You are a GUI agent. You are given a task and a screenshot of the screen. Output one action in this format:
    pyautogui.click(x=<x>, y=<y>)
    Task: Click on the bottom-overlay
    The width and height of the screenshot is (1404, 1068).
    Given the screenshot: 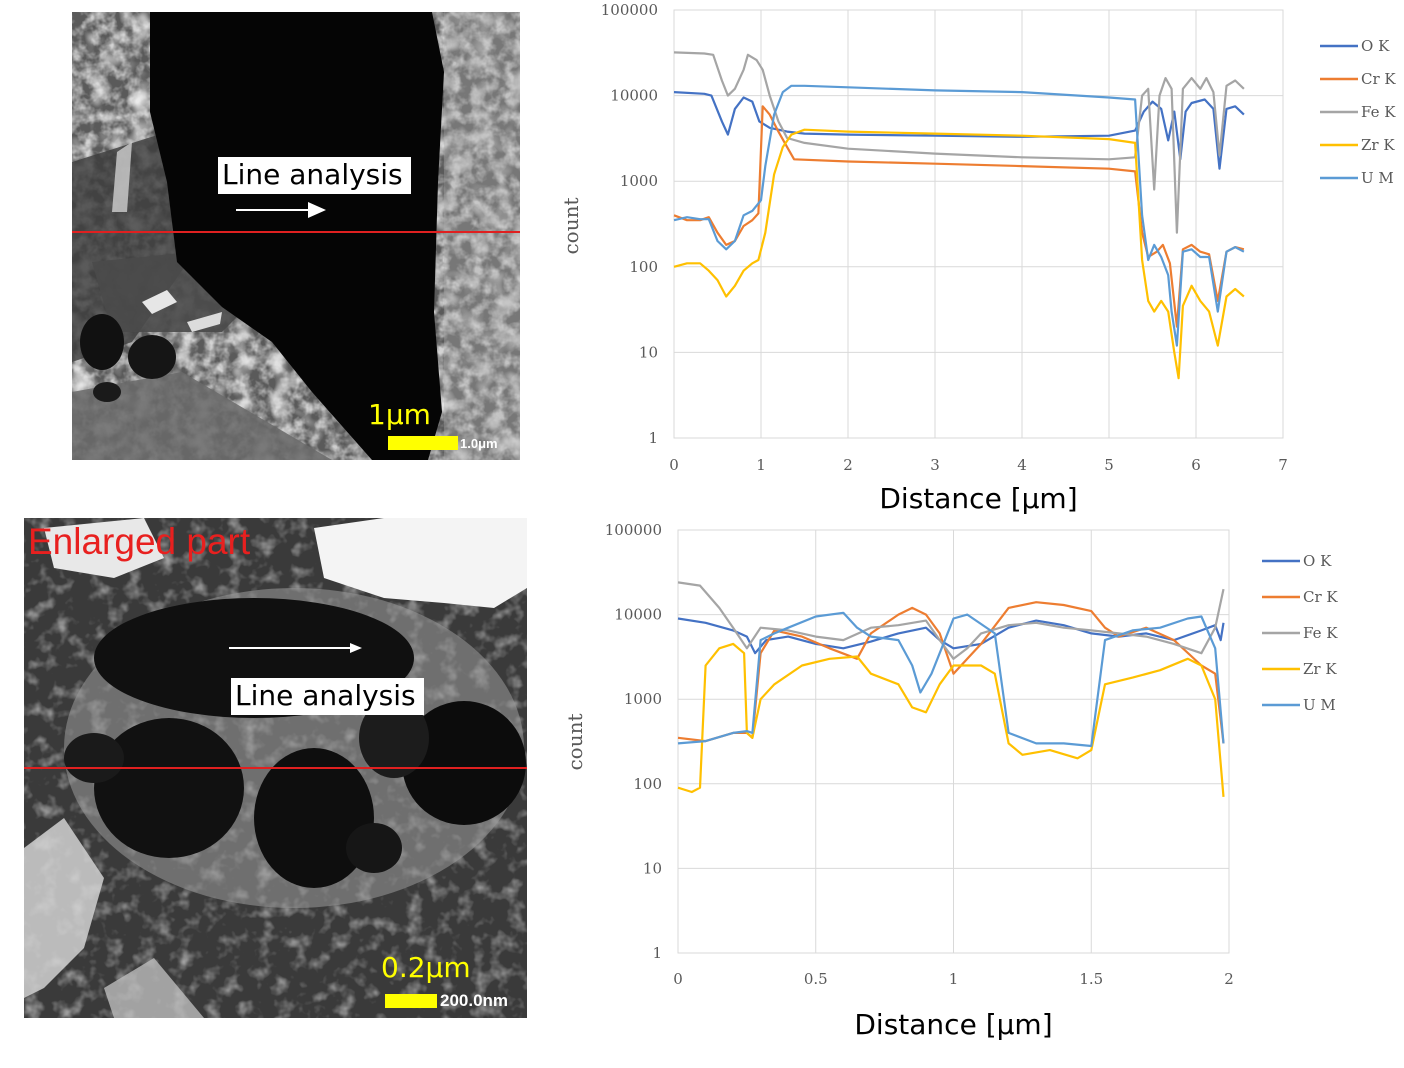 What is the action you would take?
    pyautogui.click(x=275, y=706)
    